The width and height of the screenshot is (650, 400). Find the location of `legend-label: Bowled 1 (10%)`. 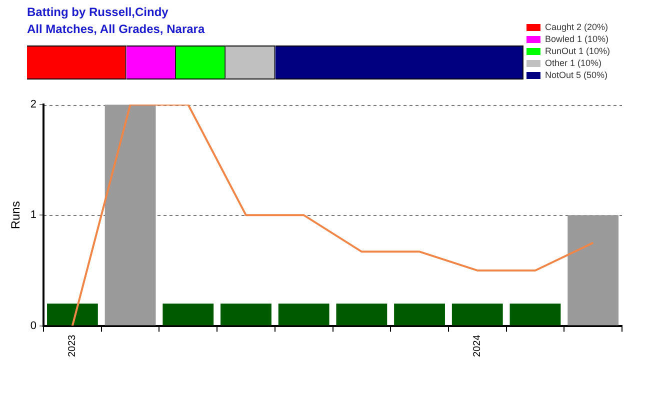

legend-label: Bowled 1 (10%) is located at coordinates (576, 39).